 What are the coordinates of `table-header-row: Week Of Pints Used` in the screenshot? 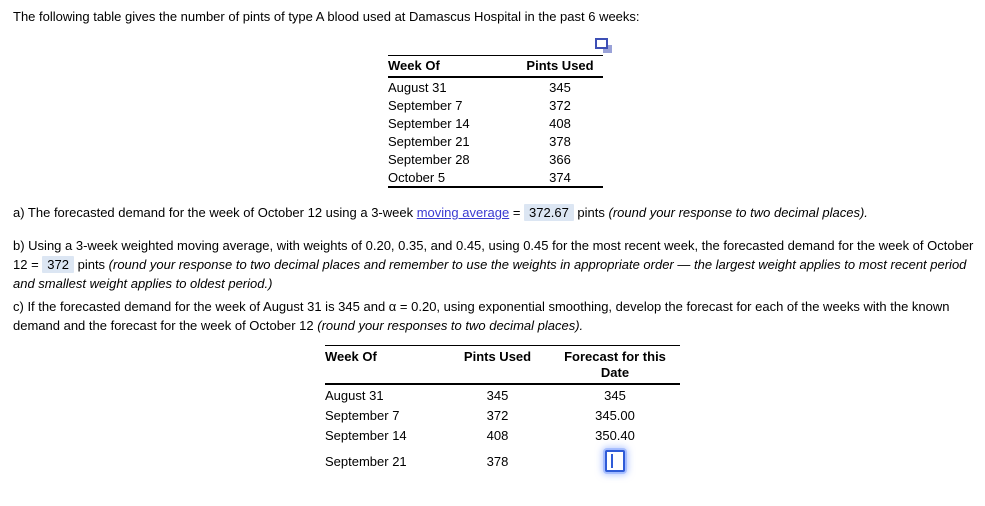 It's located at (495, 66).